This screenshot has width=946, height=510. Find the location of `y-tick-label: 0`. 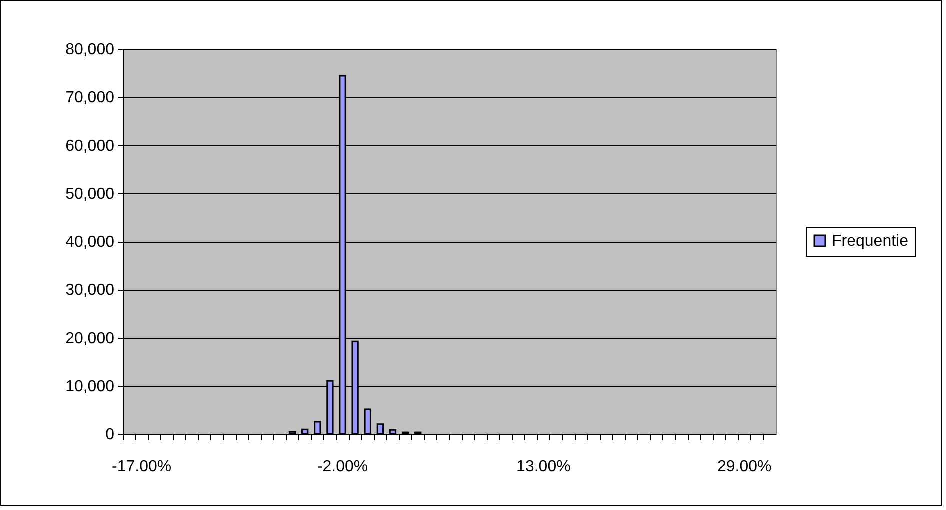

y-tick-label: 0 is located at coordinates (110, 435).